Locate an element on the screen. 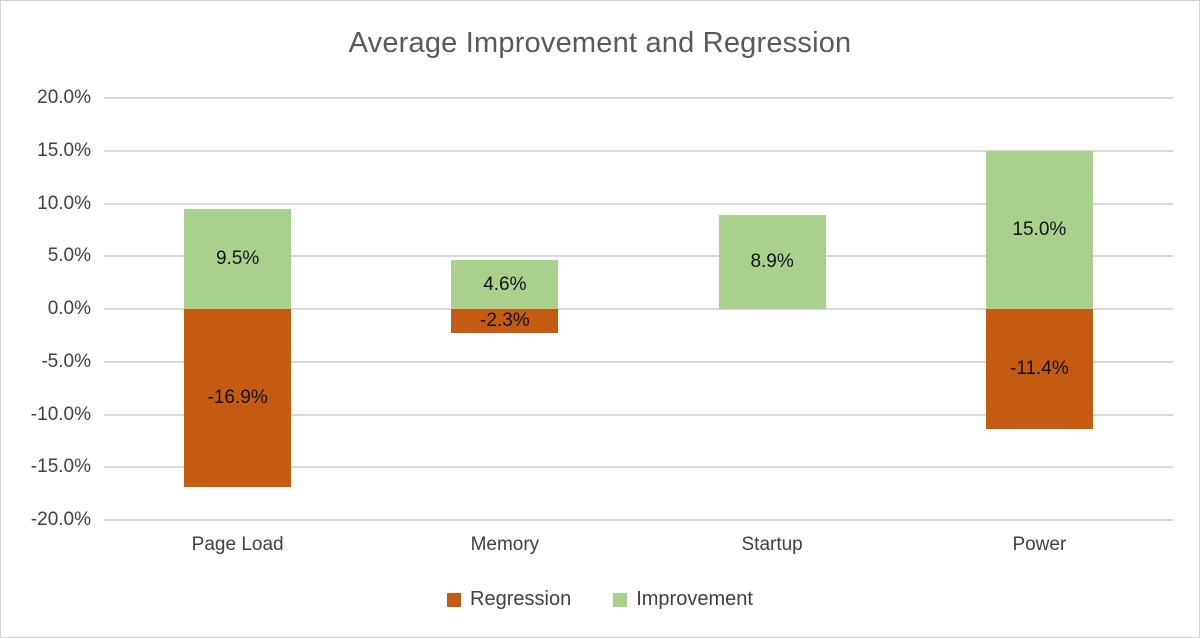 The image size is (1200, 638). data-label: -2.3% is located at coordinates (505, 321).